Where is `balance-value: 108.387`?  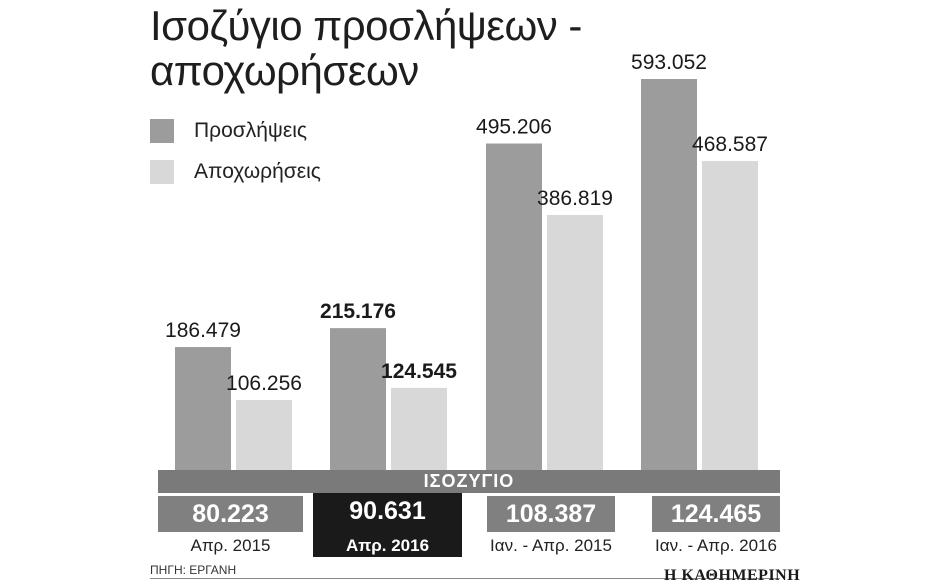
balance-value: 108.387 is located at coordinates (551, 514).